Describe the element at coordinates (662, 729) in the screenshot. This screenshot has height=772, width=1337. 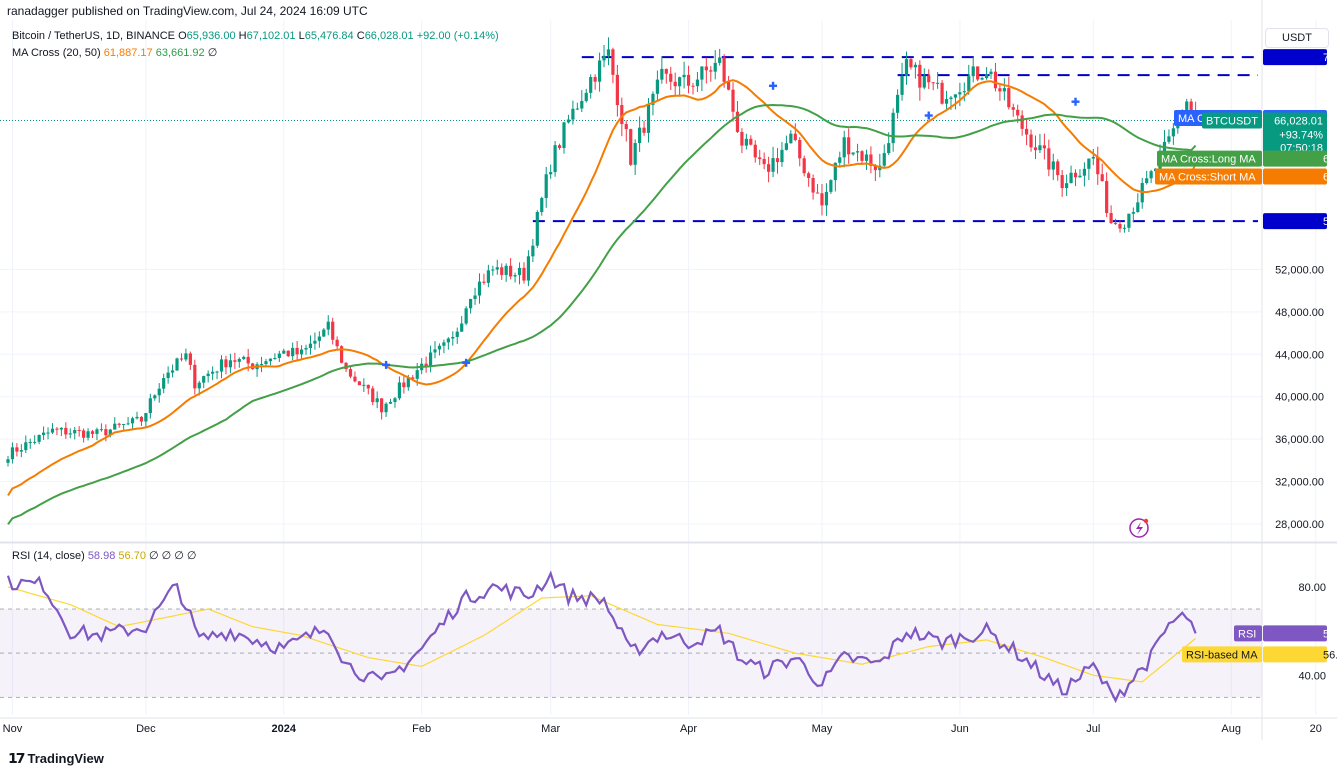
I see `time-axis: Nov Dec 2024 Feb Mar Apr May Jun Jul Aug 20` at that location.